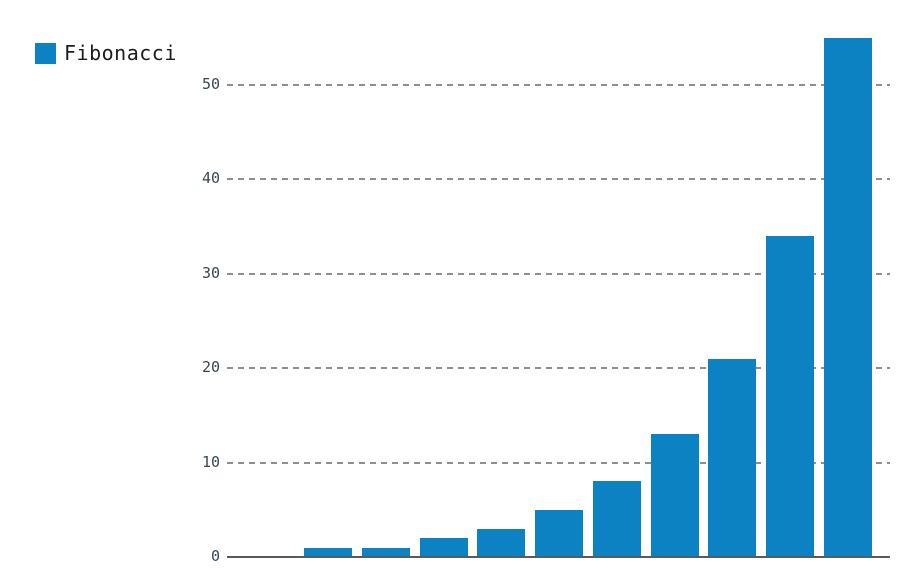  What do you see at coordinates (215, 556) in the screenshot?
I see `y-tick-label-0: 0` at bounding box center [215, 556].